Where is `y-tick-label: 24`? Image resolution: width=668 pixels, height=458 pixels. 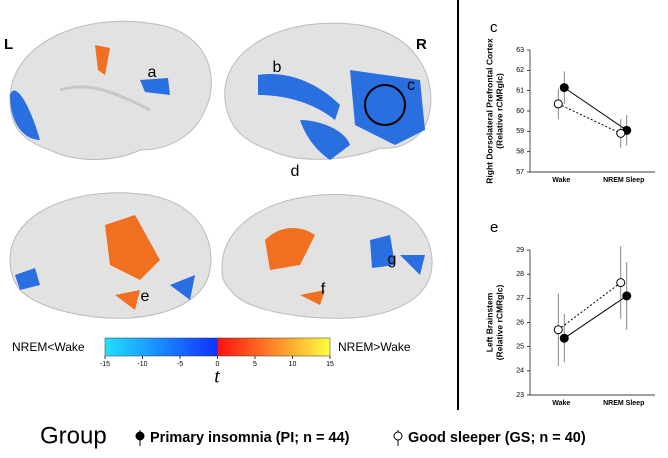
y-tick-label: 24 is located at coordinates (520, 371).